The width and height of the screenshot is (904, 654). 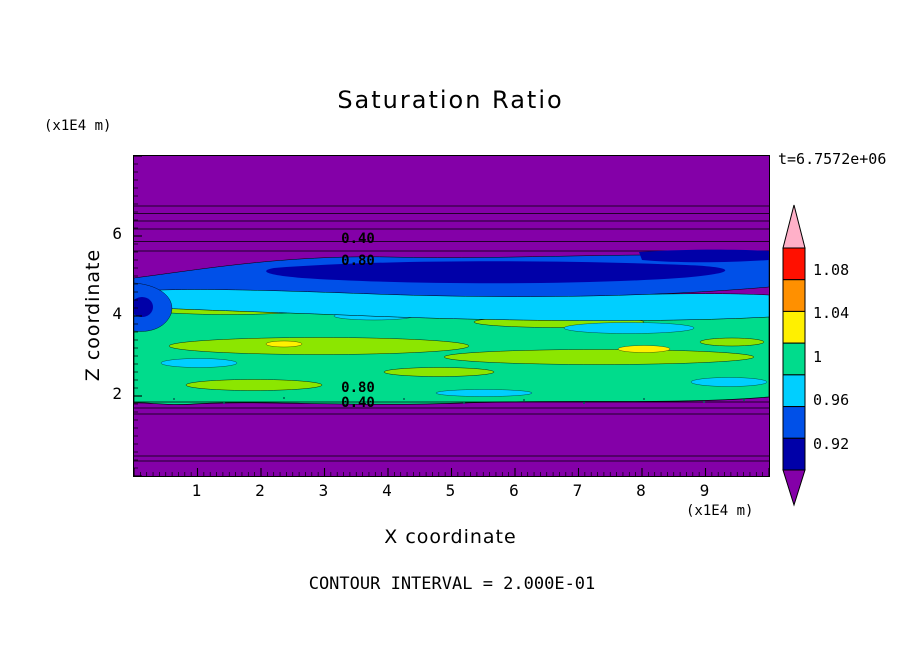 What do you see at coordinates (196, 490) in the screenshot?
I see `x-tick-label: 1` at bounding box center [196, 490].